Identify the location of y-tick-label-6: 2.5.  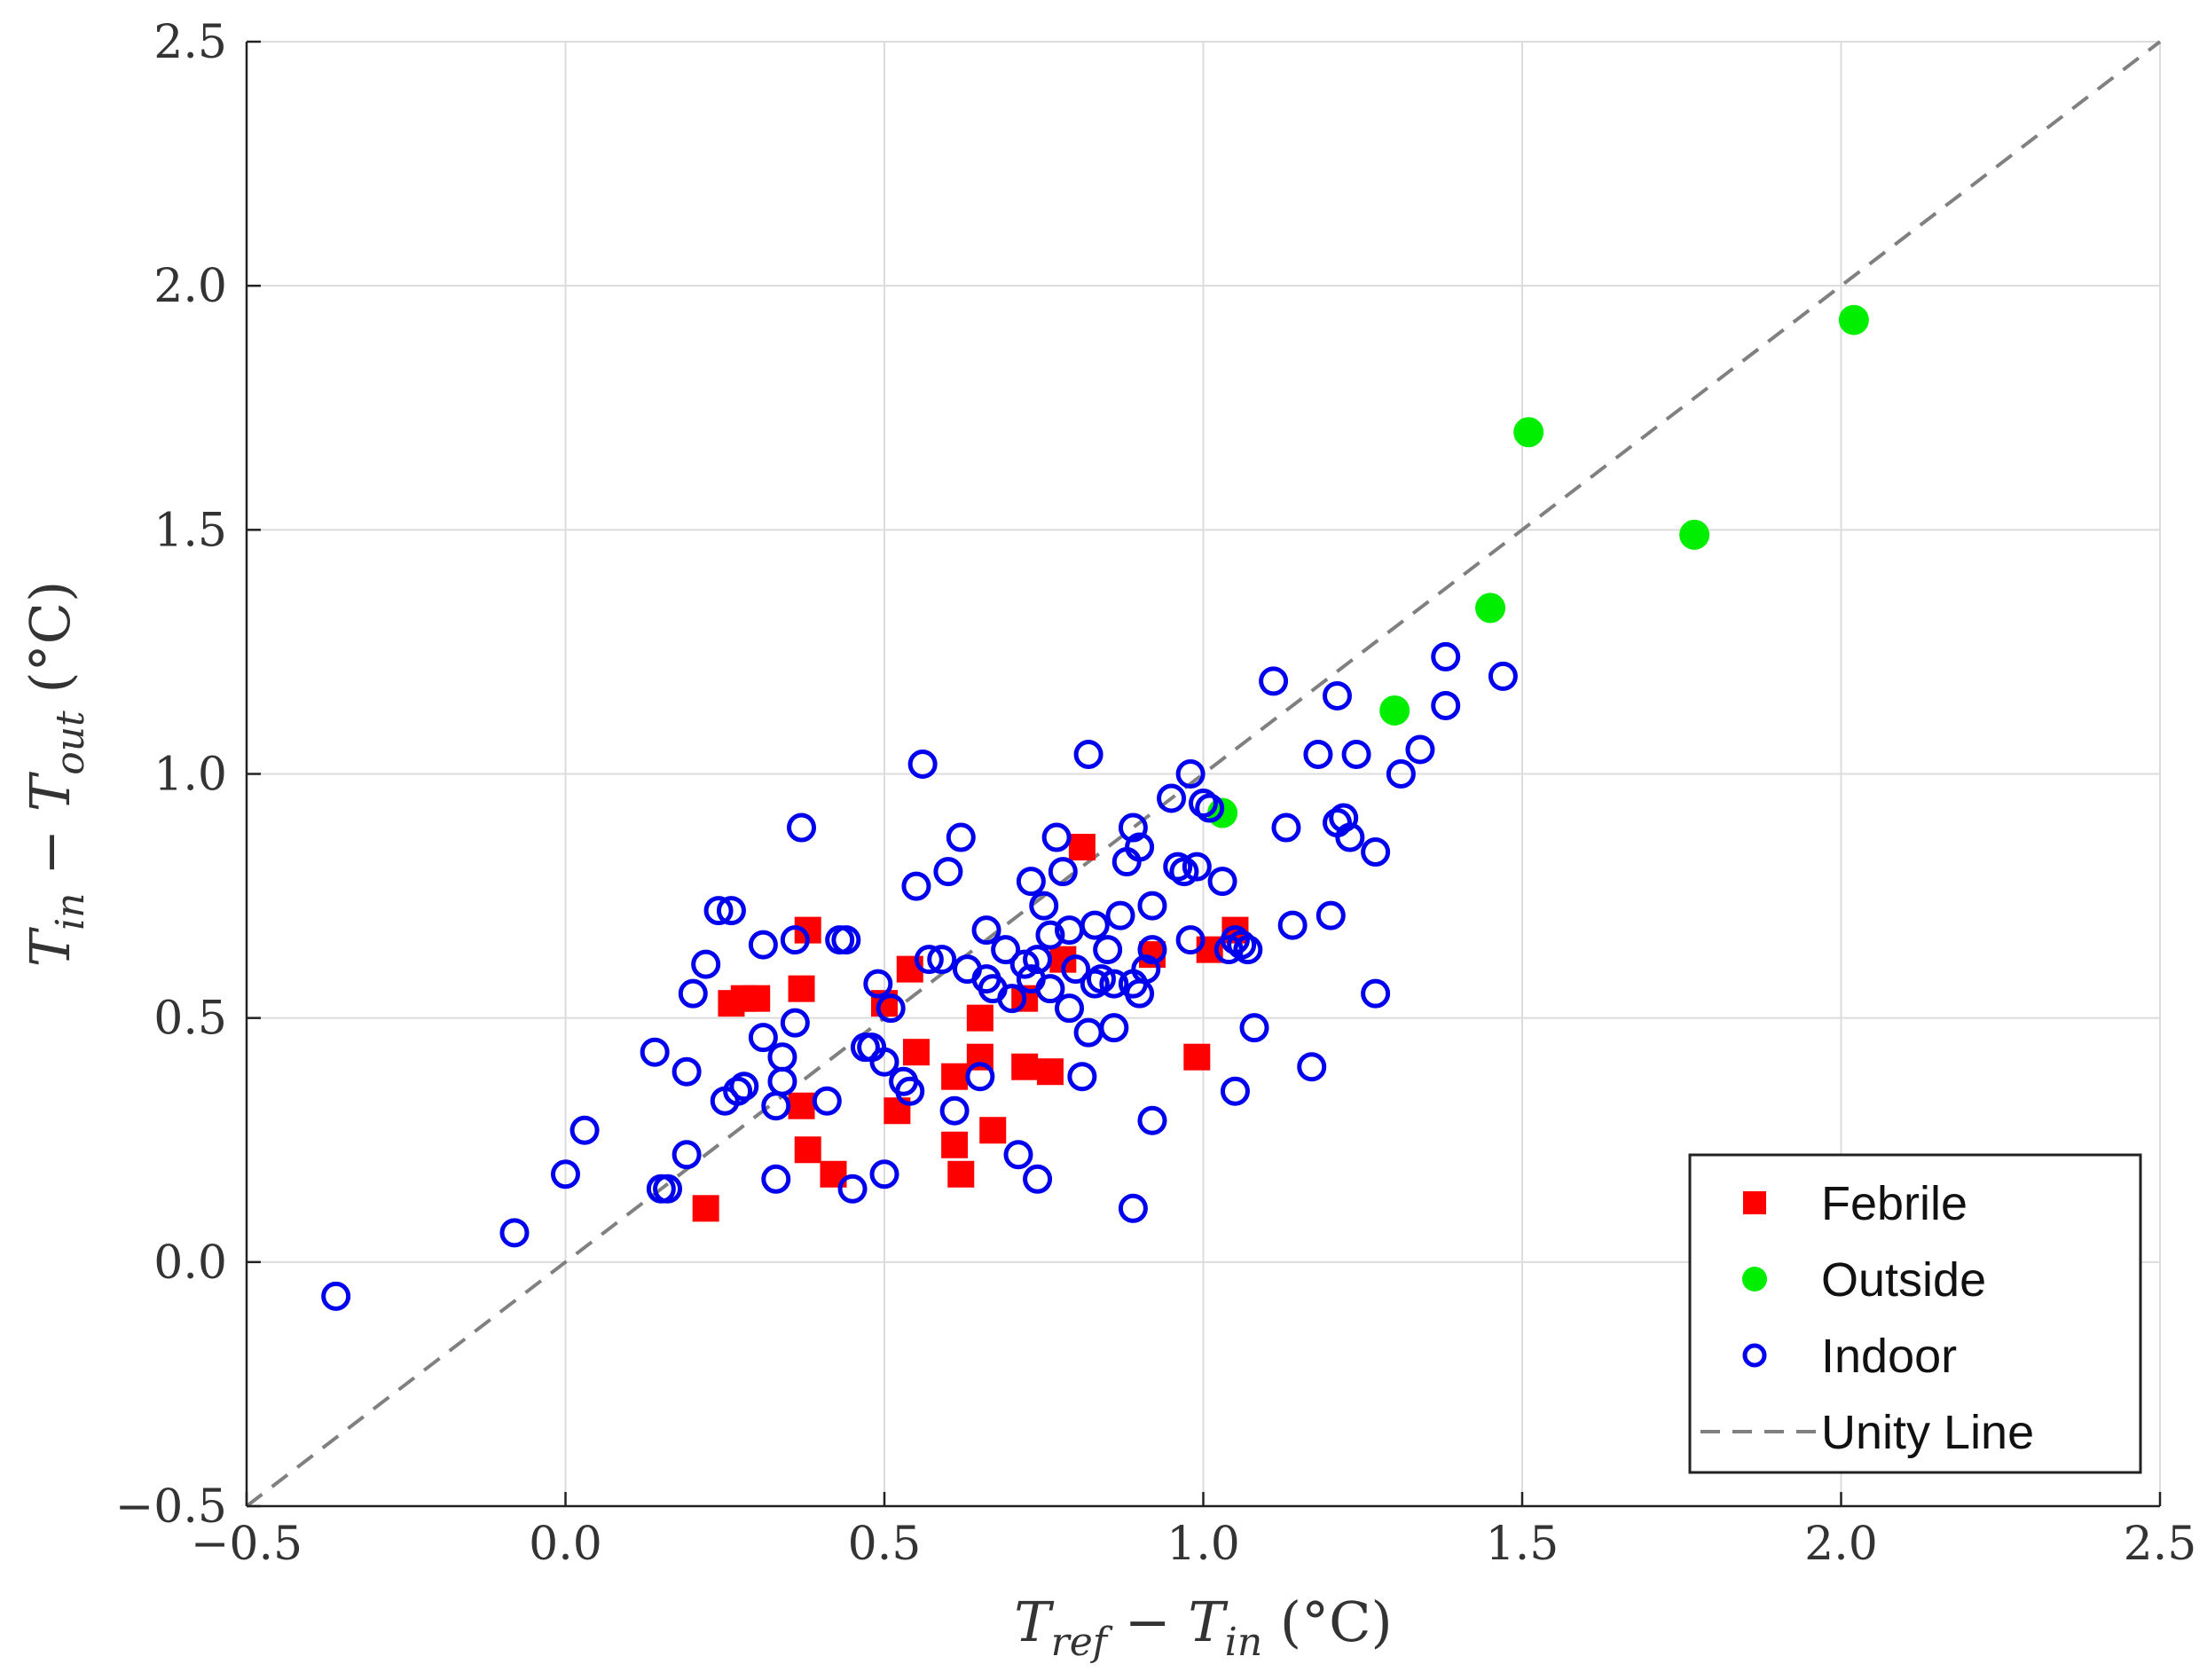
(190, 42).